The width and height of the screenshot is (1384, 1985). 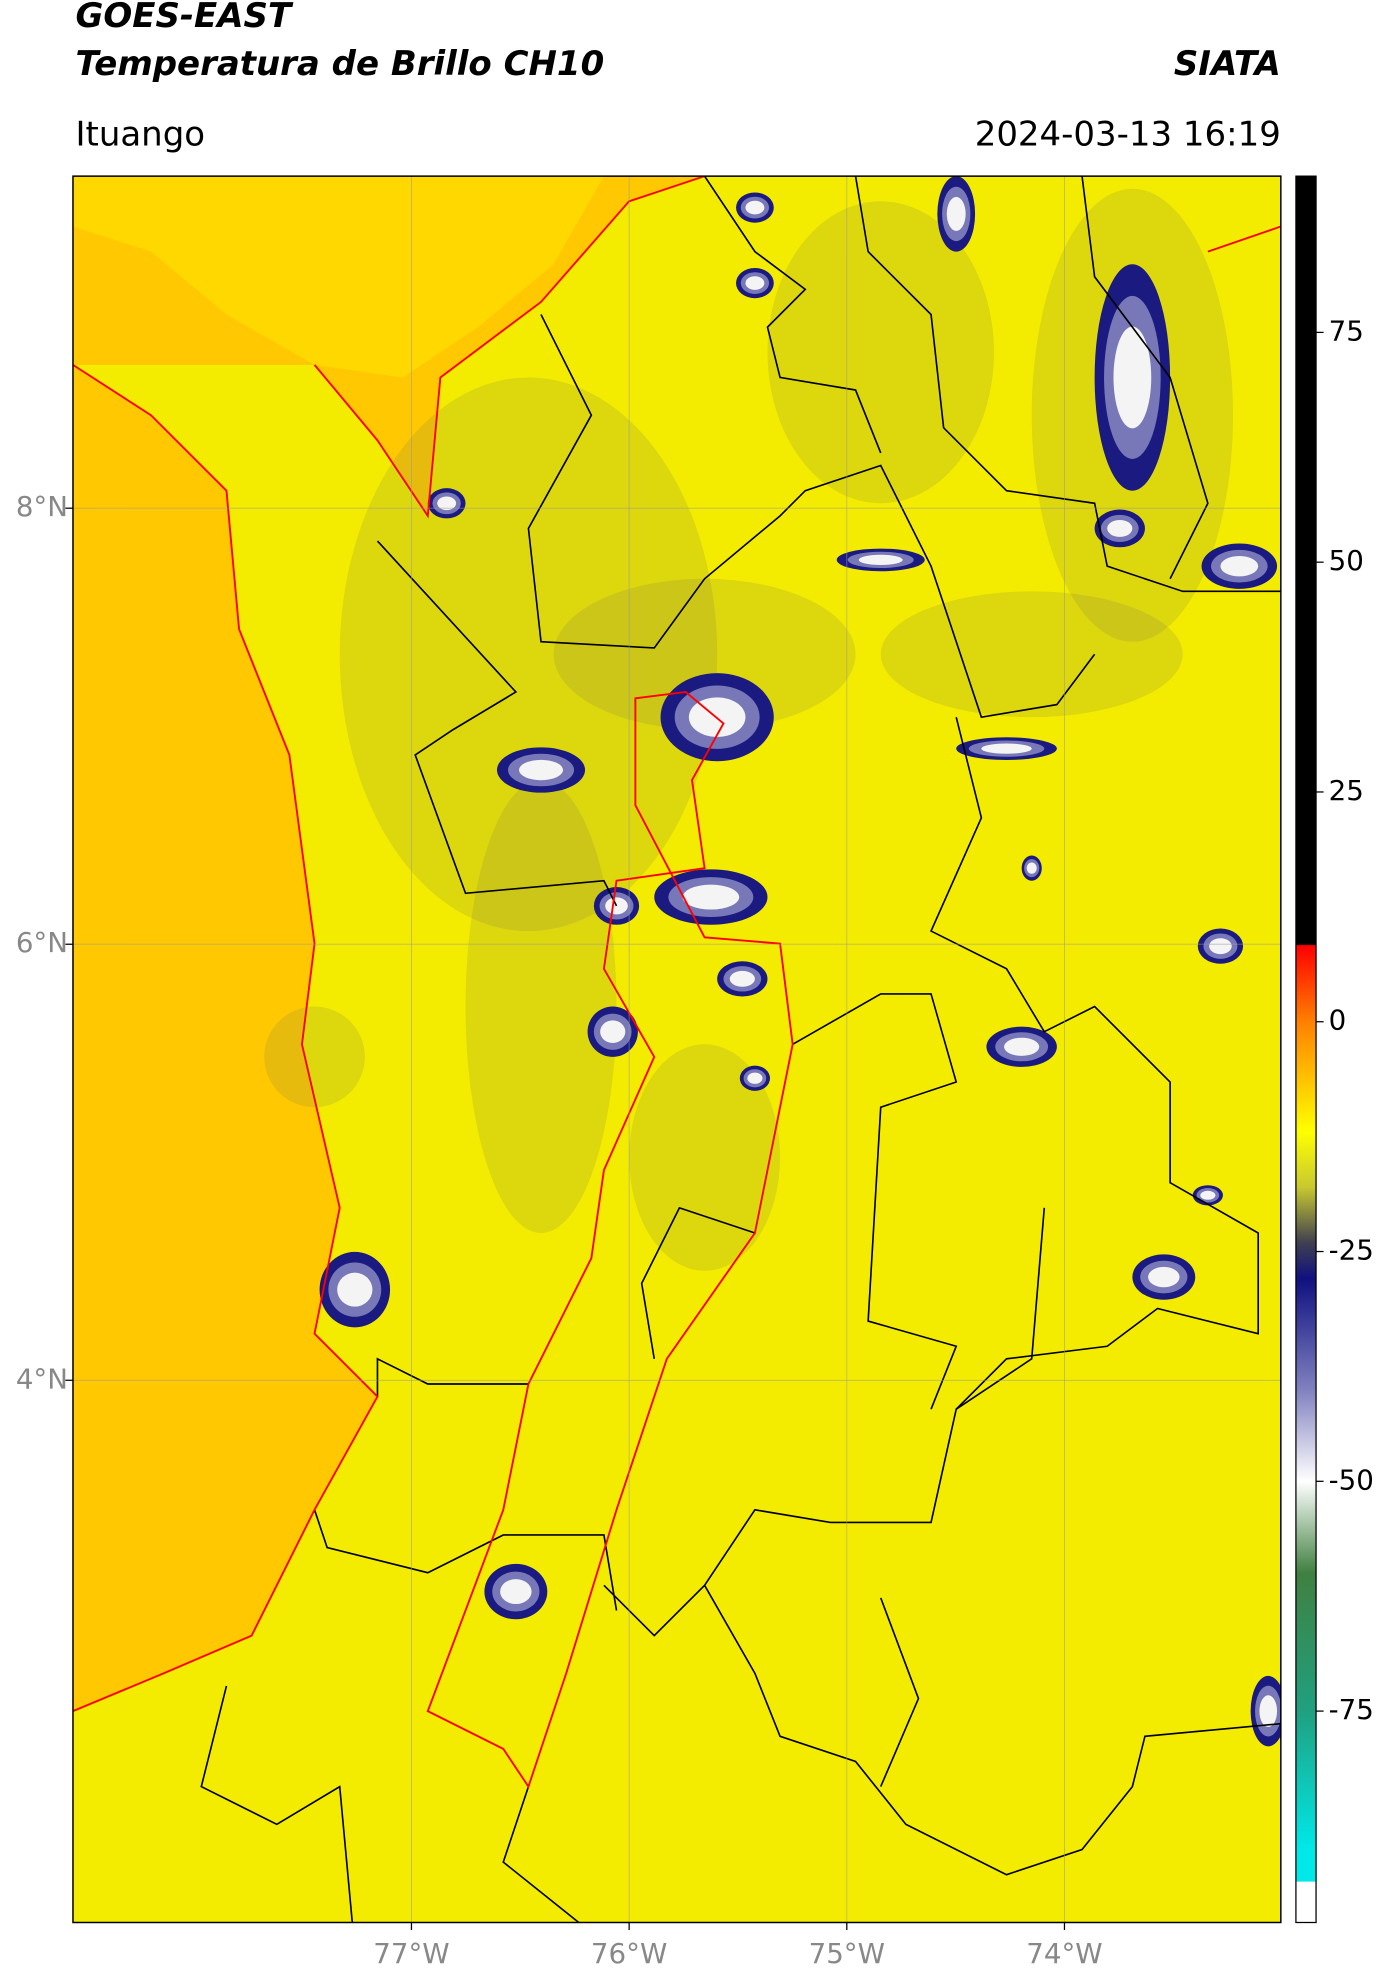 What do you see at coordinates (140, 134) in the screenshot?
I see `region: Ituango` at bounding box center [140, 134].